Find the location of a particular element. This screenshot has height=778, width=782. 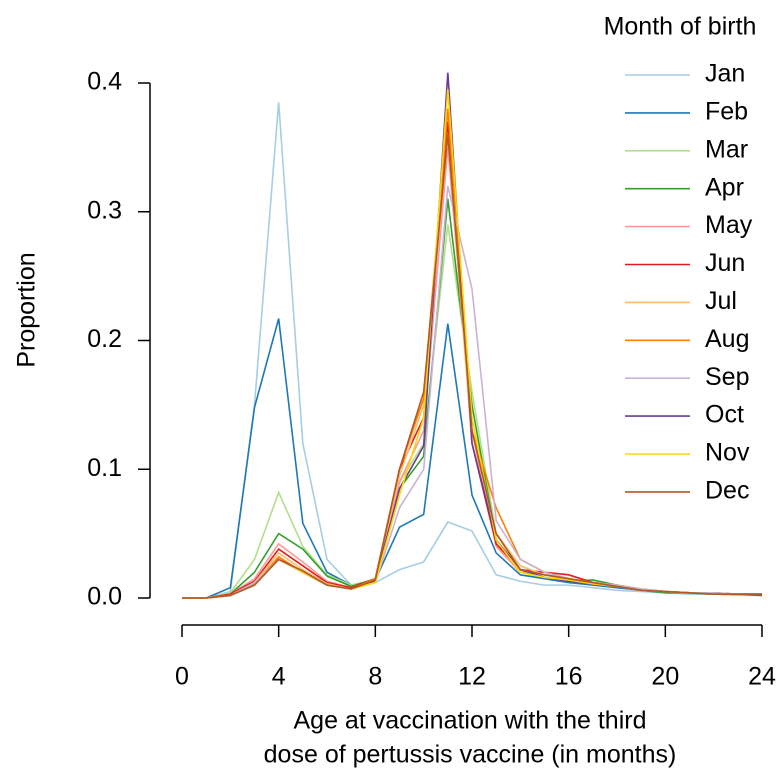

legend-label: Feb is located at coordinates (726, 112).